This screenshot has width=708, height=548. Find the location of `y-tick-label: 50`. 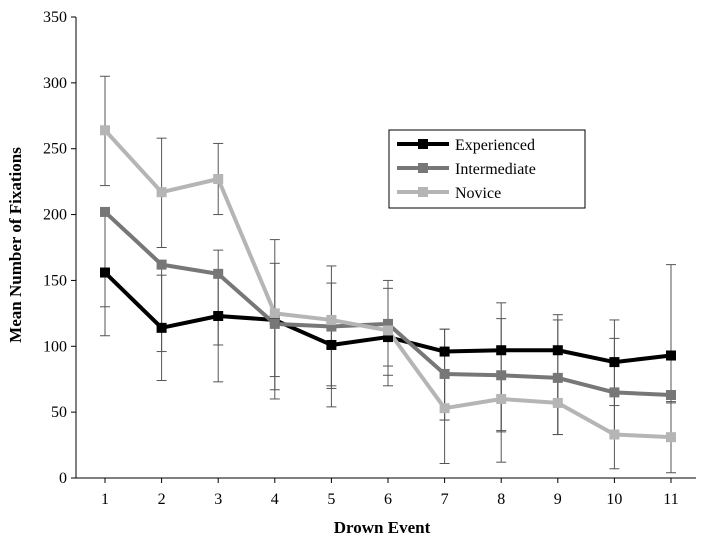

y-tick-label: 50 is located at coordinates (59, 412).